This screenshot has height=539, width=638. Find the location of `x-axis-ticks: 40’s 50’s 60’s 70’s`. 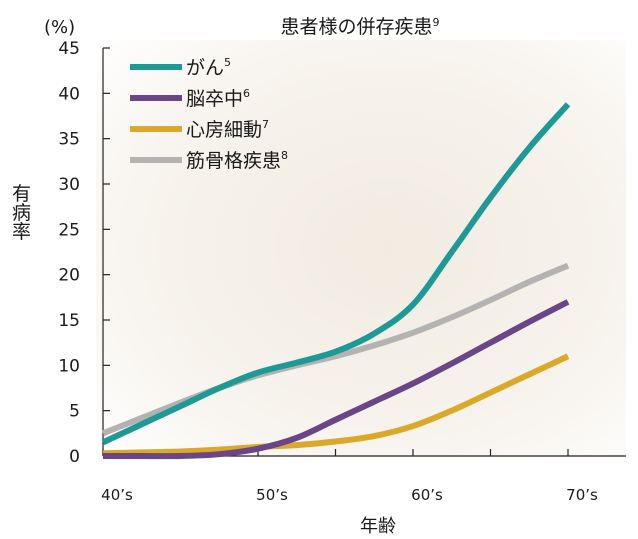

x-axis-ticks: 40’s 50’s 60’s 70’s is located at coordinates (349, 476).